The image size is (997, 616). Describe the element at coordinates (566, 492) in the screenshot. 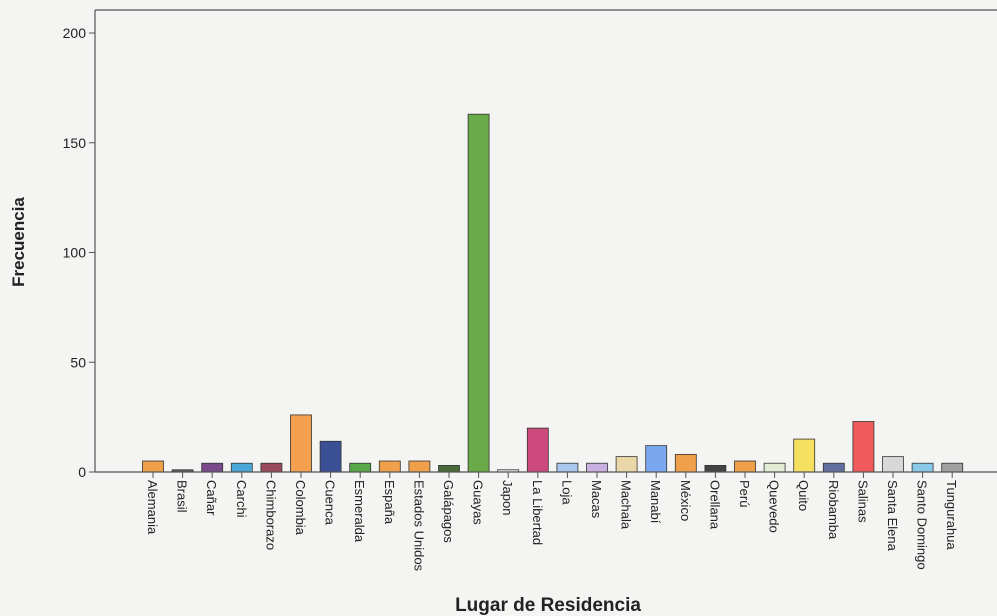

I see `x-tick-label: Loja` at that location.